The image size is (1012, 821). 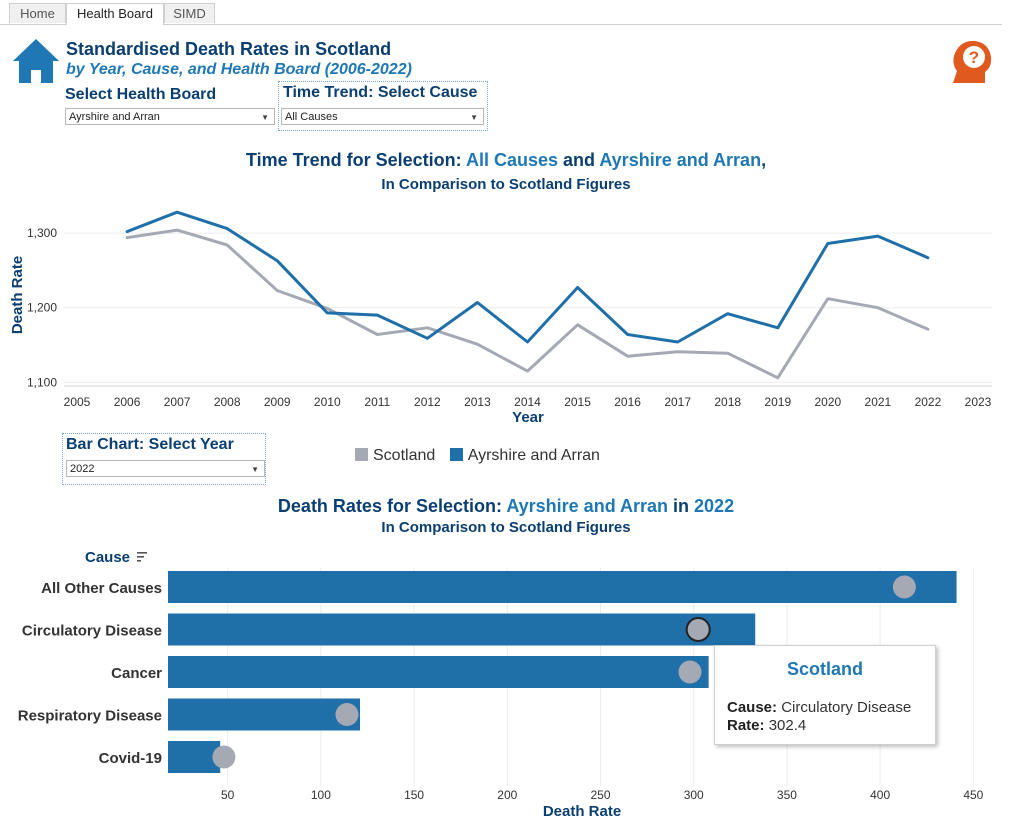 I want to click on year-label: Bar Chart: Select Year, so click(x=150, y=444).